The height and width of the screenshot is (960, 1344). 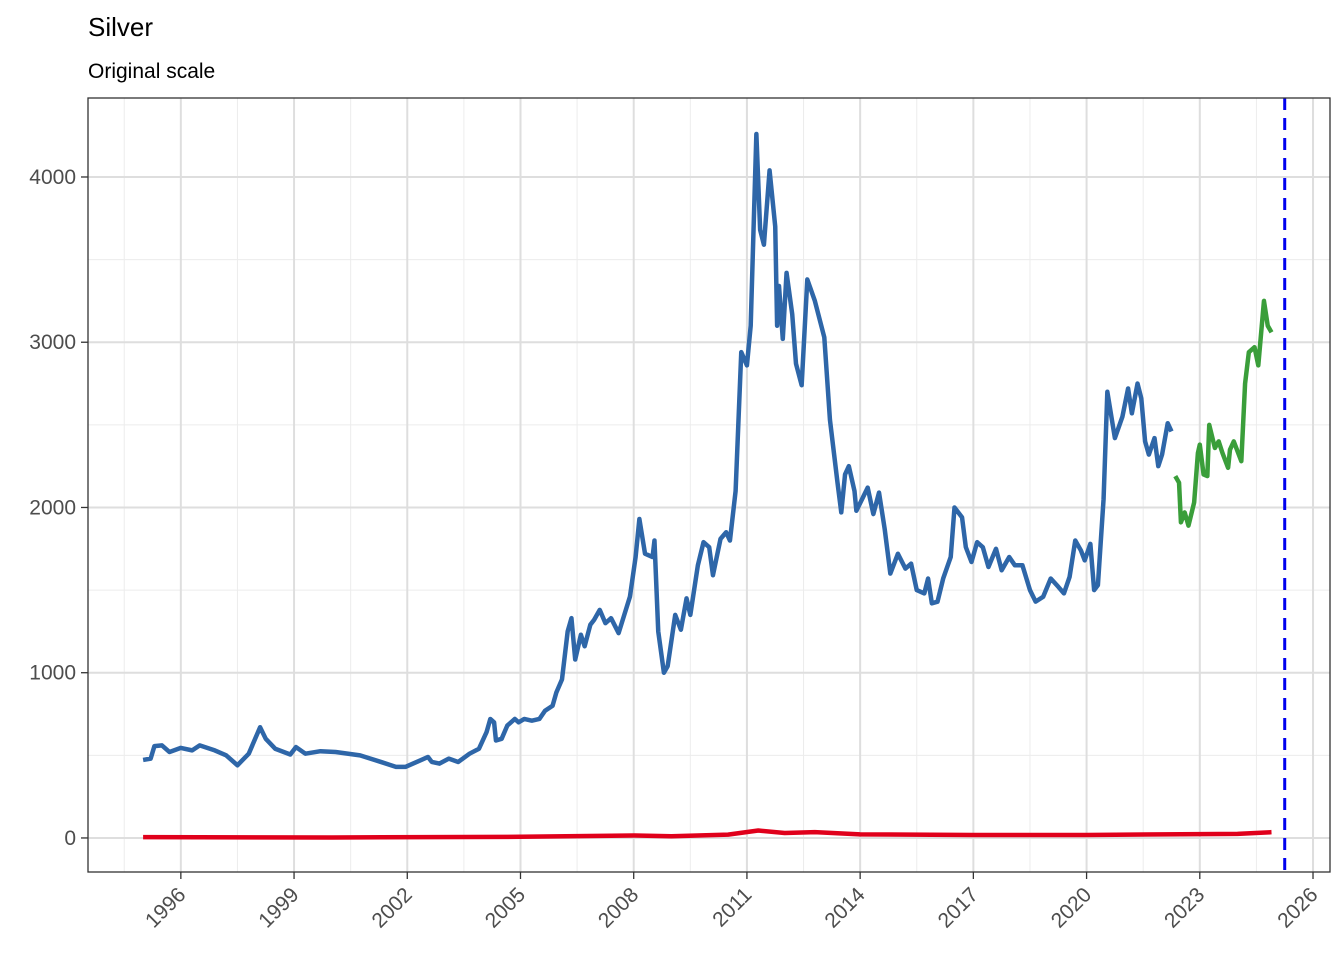 What do you see at coordinates (70, 838) in the screenshot?
I see `y-tick-label: 0` at bounding box center [70, 838].